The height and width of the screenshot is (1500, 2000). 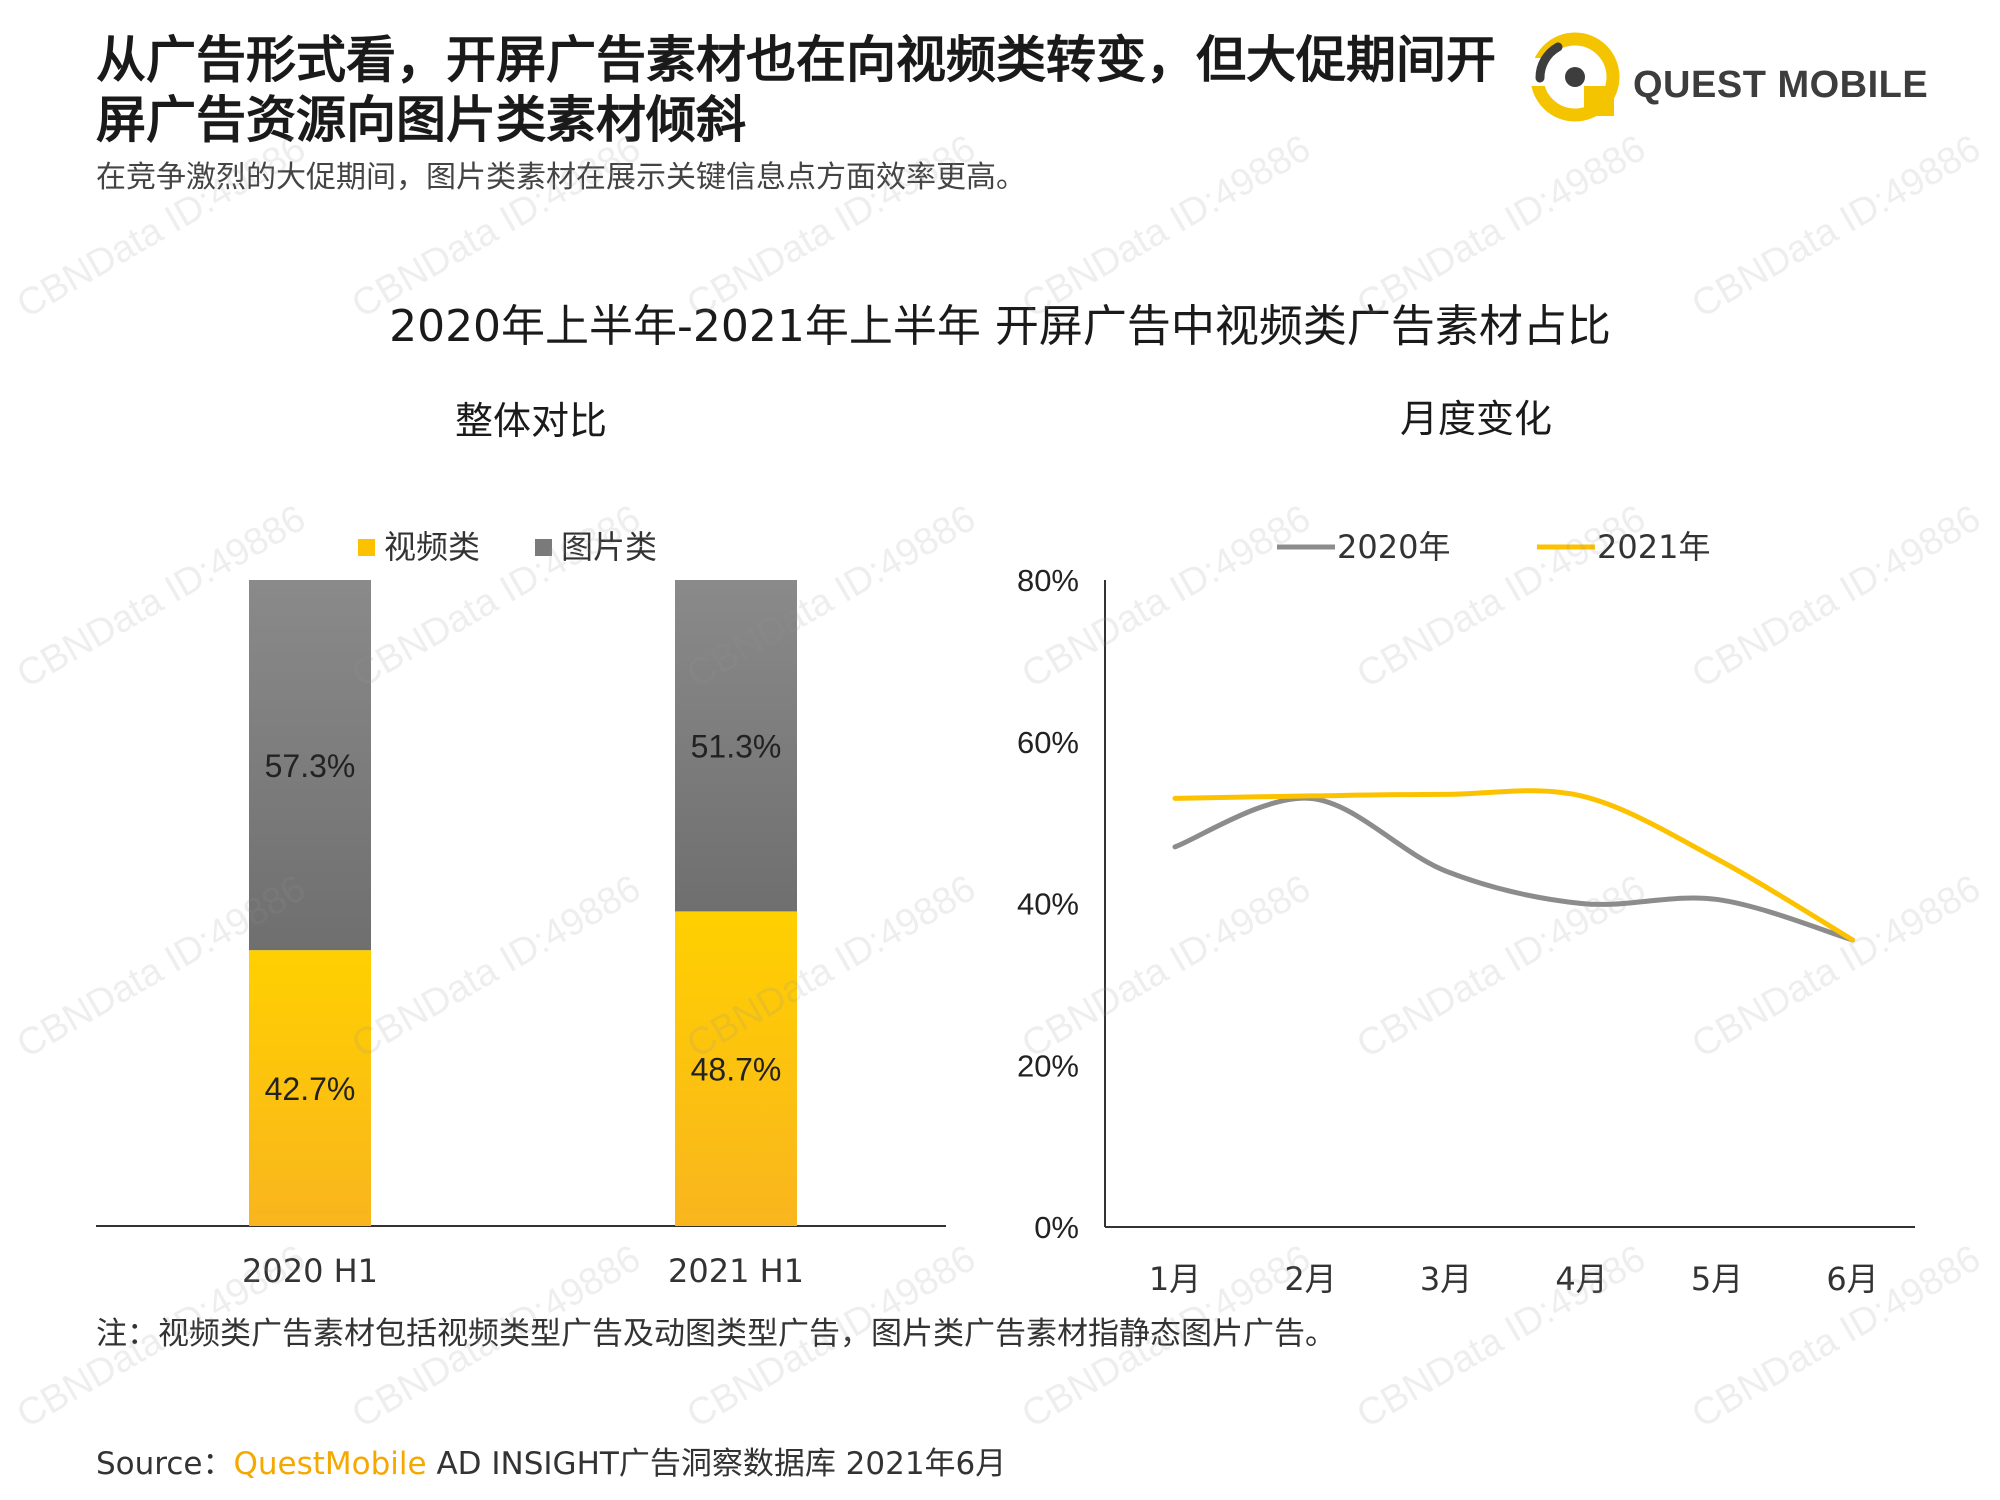 What do you see at coordinates (561, 177) in the screenshot?
I see `page-subtitle: 在竞争激烈的大促期间，图片类素材在展示关键信息点方面效率更高。` at bounding box center [561, 177].